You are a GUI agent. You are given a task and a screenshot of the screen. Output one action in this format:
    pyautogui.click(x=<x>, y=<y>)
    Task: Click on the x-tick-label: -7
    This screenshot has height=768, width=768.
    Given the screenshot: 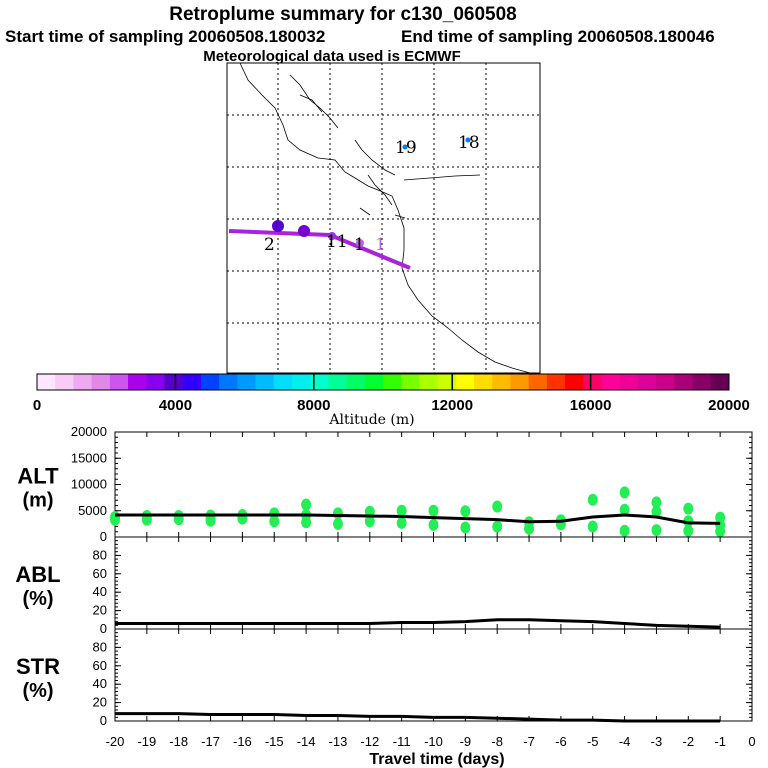 What is the action you would take?
    pyautogui.click(x=529, y=741)
    